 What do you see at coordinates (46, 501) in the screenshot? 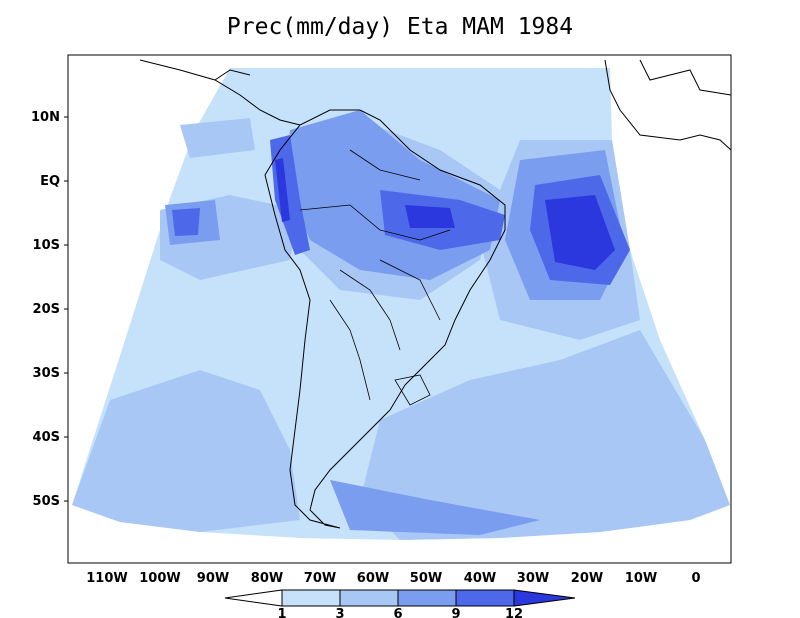
I see `lat-label: 50S` at bounding box center [46, 501].